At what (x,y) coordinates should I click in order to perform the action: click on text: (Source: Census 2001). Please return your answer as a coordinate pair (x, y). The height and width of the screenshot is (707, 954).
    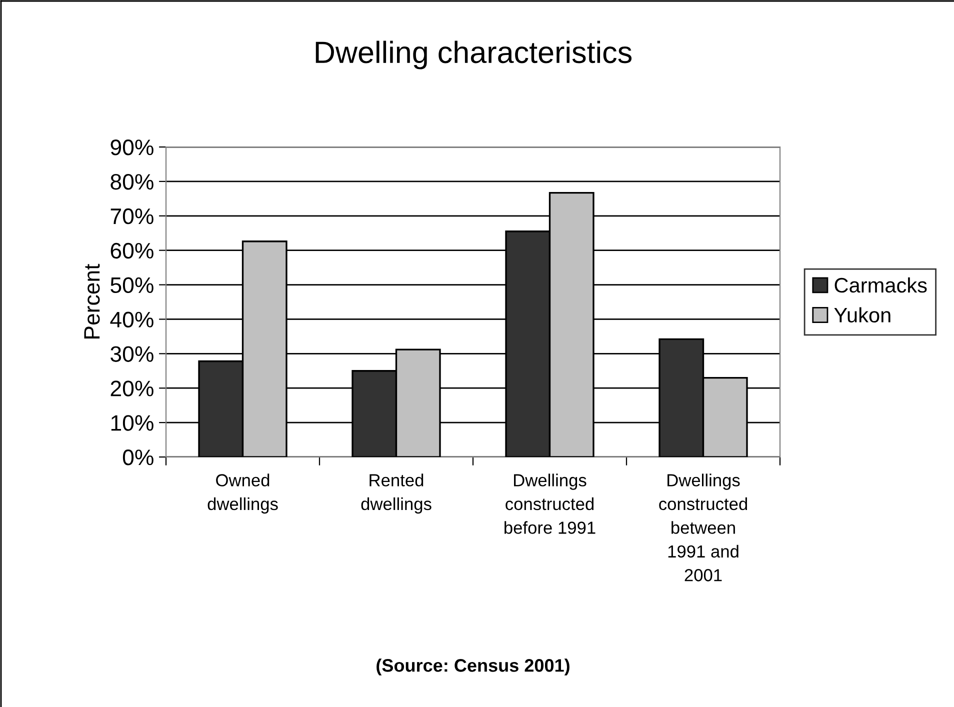
    Looking at the image, I should click on (473, 667).